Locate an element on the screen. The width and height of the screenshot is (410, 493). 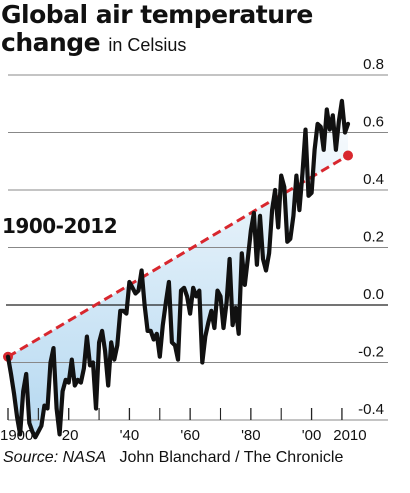
period-annotation: 1900-2012 is located at coordinates (60, 226).